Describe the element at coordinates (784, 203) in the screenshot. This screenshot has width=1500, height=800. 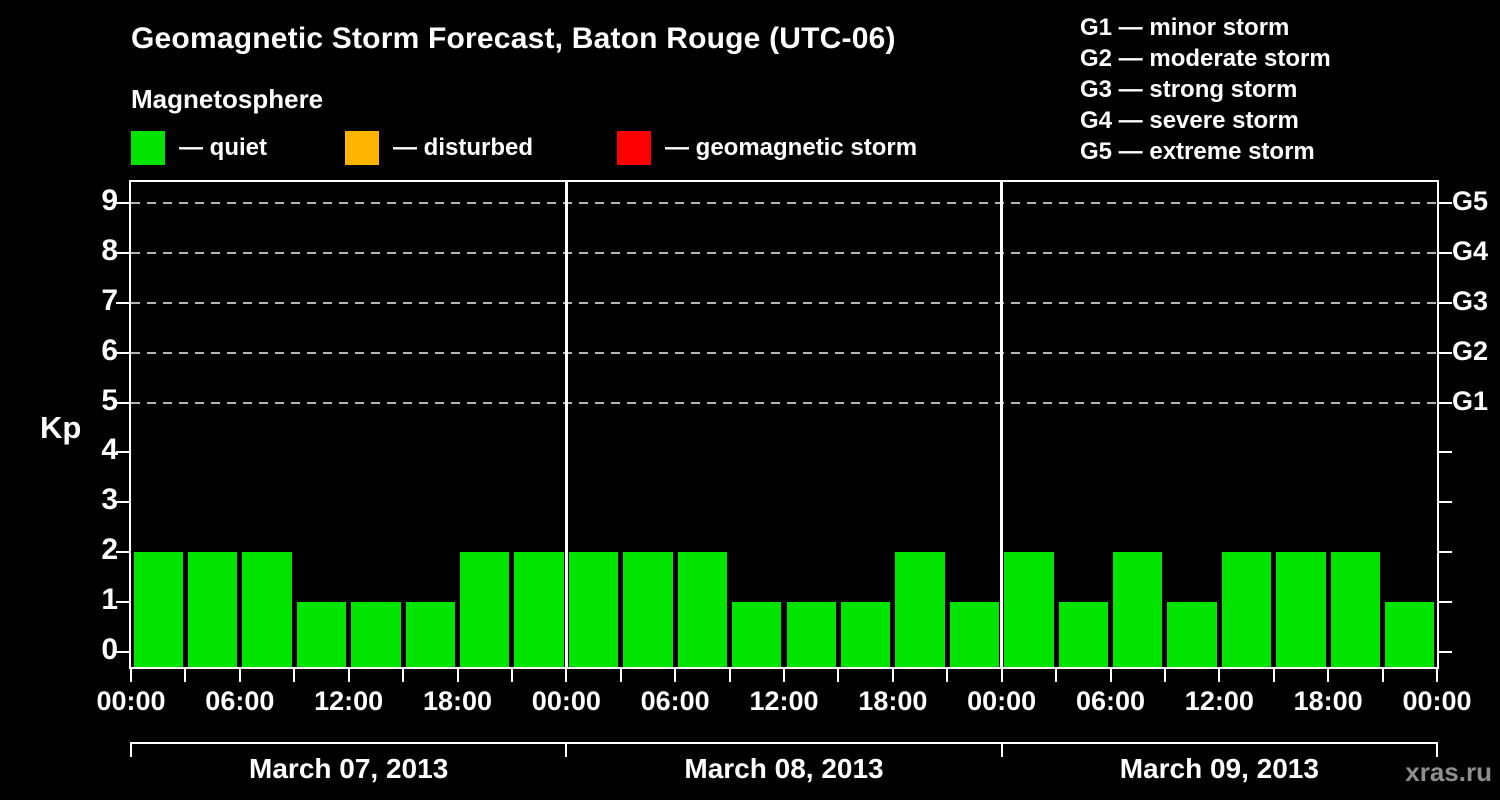
I see `gridline-kp9` at that location.